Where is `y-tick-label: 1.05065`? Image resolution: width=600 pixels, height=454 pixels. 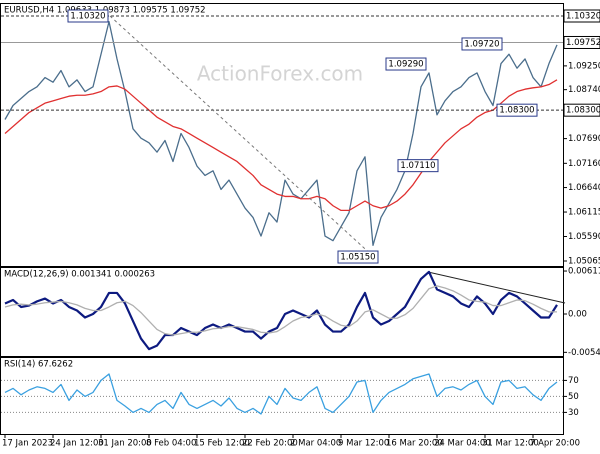
y-tick-label: 1.05065 is located at coordinates (584, 261).